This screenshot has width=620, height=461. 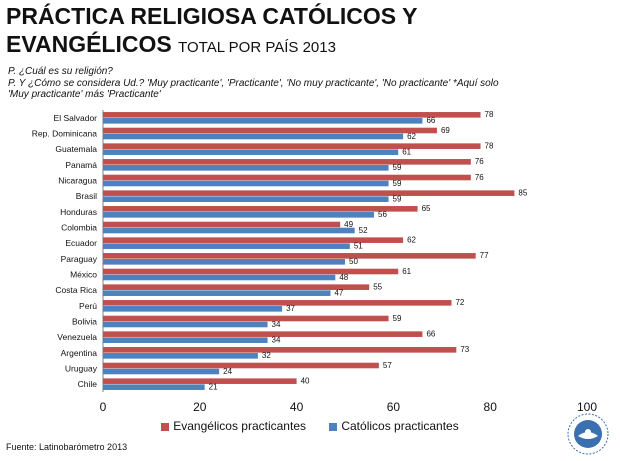 What do you see at coordinates (338, 292) in the screenshot?
I see `data-label-catolicos: 47` at bounding box center [338, 292].